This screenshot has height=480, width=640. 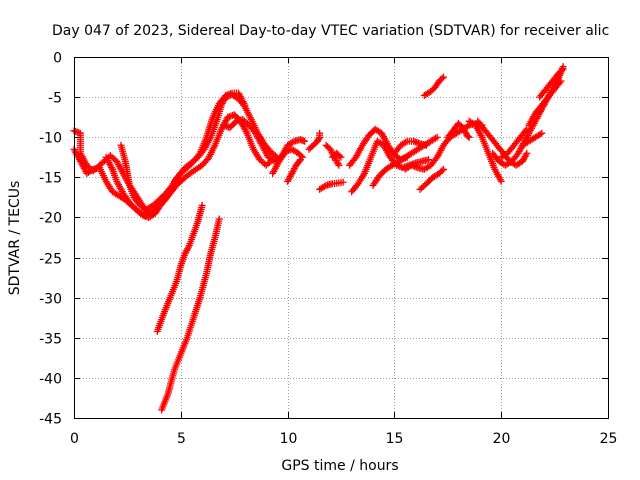 I want to click on y-tick-label: -20, so click(x=50, y=219).